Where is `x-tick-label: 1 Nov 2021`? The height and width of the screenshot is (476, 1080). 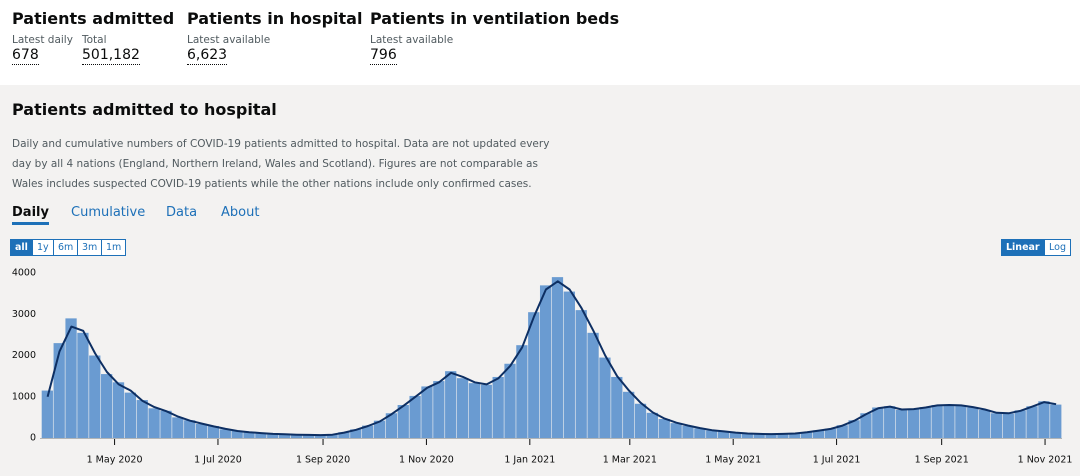
x-tick-label: 1 Nov 2021 is located at coordinates (1045, 460).